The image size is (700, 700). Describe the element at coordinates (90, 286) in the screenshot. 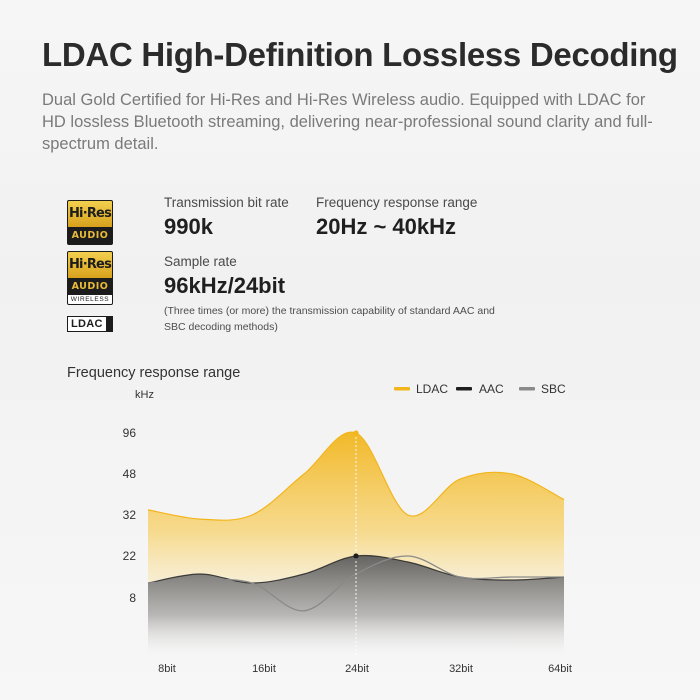

I see `badge-wireless-bottom: AUDIO` at that location.